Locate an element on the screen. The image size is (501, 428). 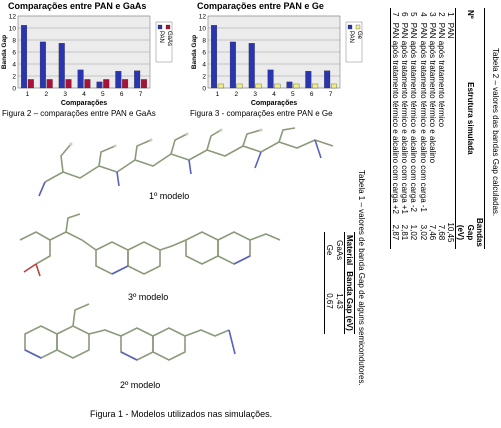
table2-cell: 2,87 is located at coordinates (395, 232).